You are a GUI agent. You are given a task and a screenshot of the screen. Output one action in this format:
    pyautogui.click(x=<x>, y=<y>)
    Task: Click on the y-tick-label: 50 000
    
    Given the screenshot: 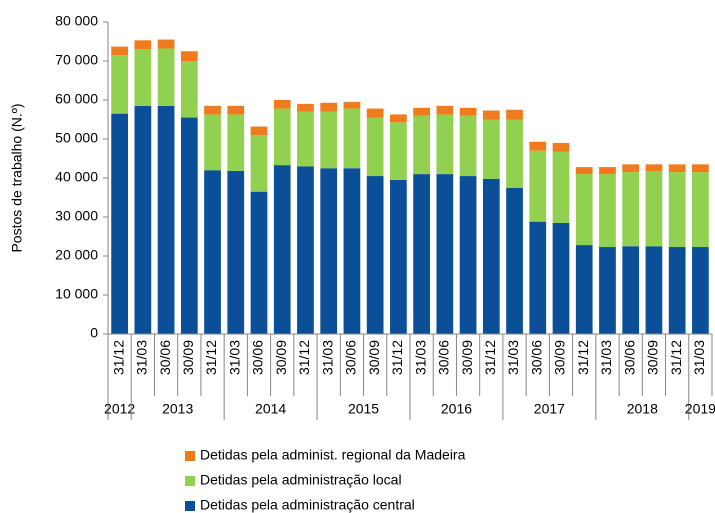 What is the action you would take?
    pyautogui.click(x=76, y=138)
    